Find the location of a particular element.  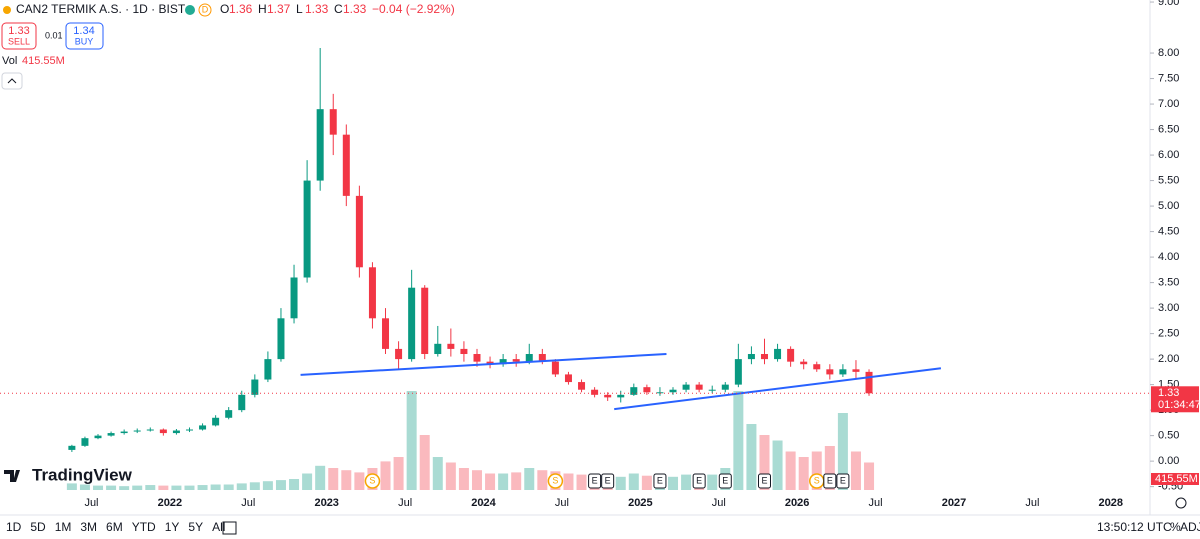

x-tick-label: Jul is located at coordinates (405, 503).